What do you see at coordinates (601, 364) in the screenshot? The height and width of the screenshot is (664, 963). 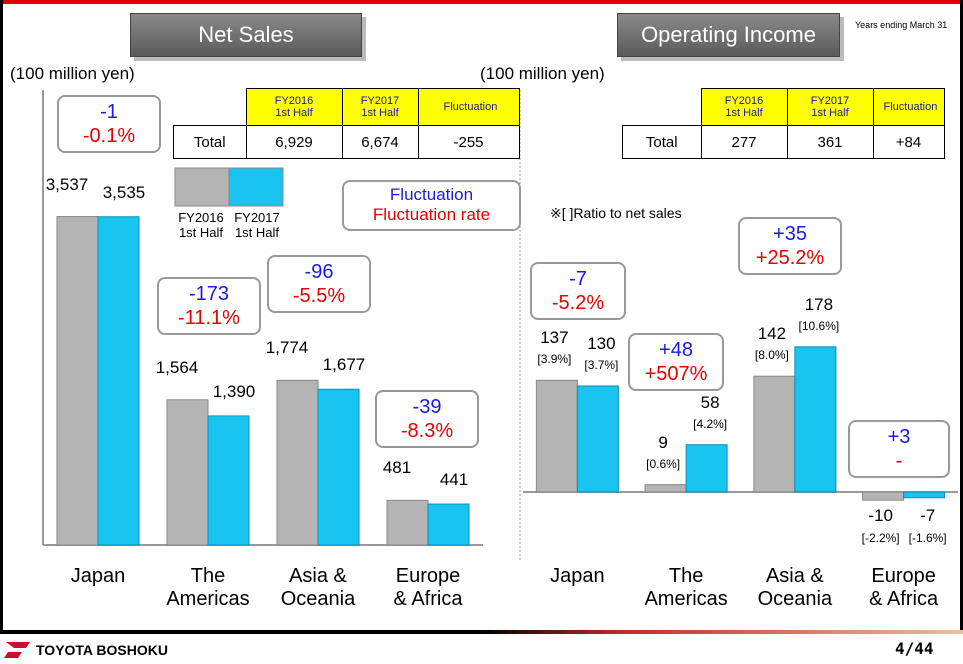 I see `ratio-label: [3.7%]` at bounding box center [601, 364].